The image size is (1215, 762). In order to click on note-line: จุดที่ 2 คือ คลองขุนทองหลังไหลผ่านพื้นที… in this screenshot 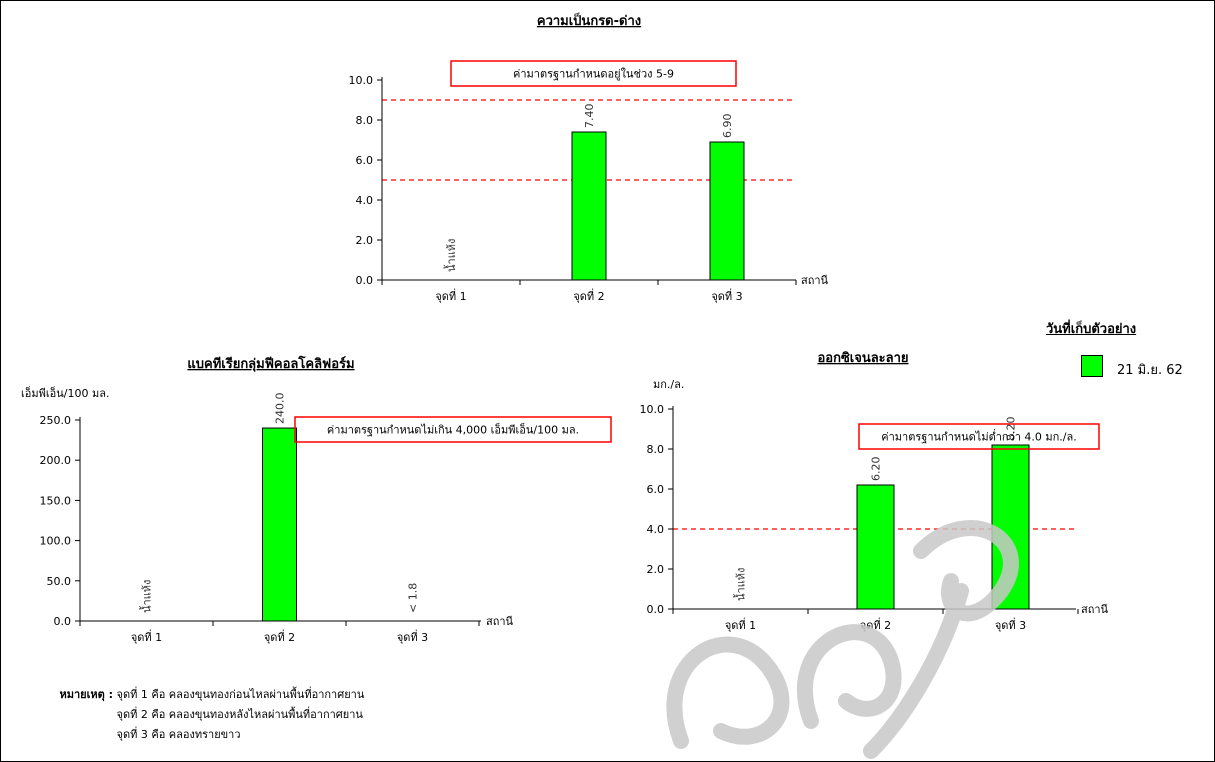, I will do `click(239, 714)`.